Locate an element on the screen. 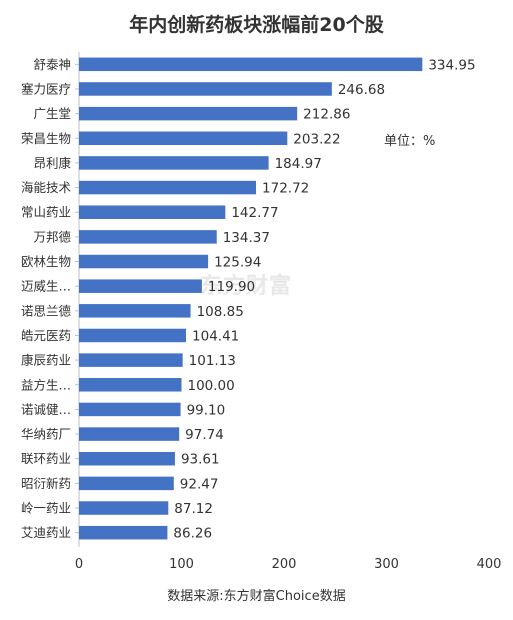 The image size is (513, 620). category-label: 联环药业 is located at coordinates (46, 458).